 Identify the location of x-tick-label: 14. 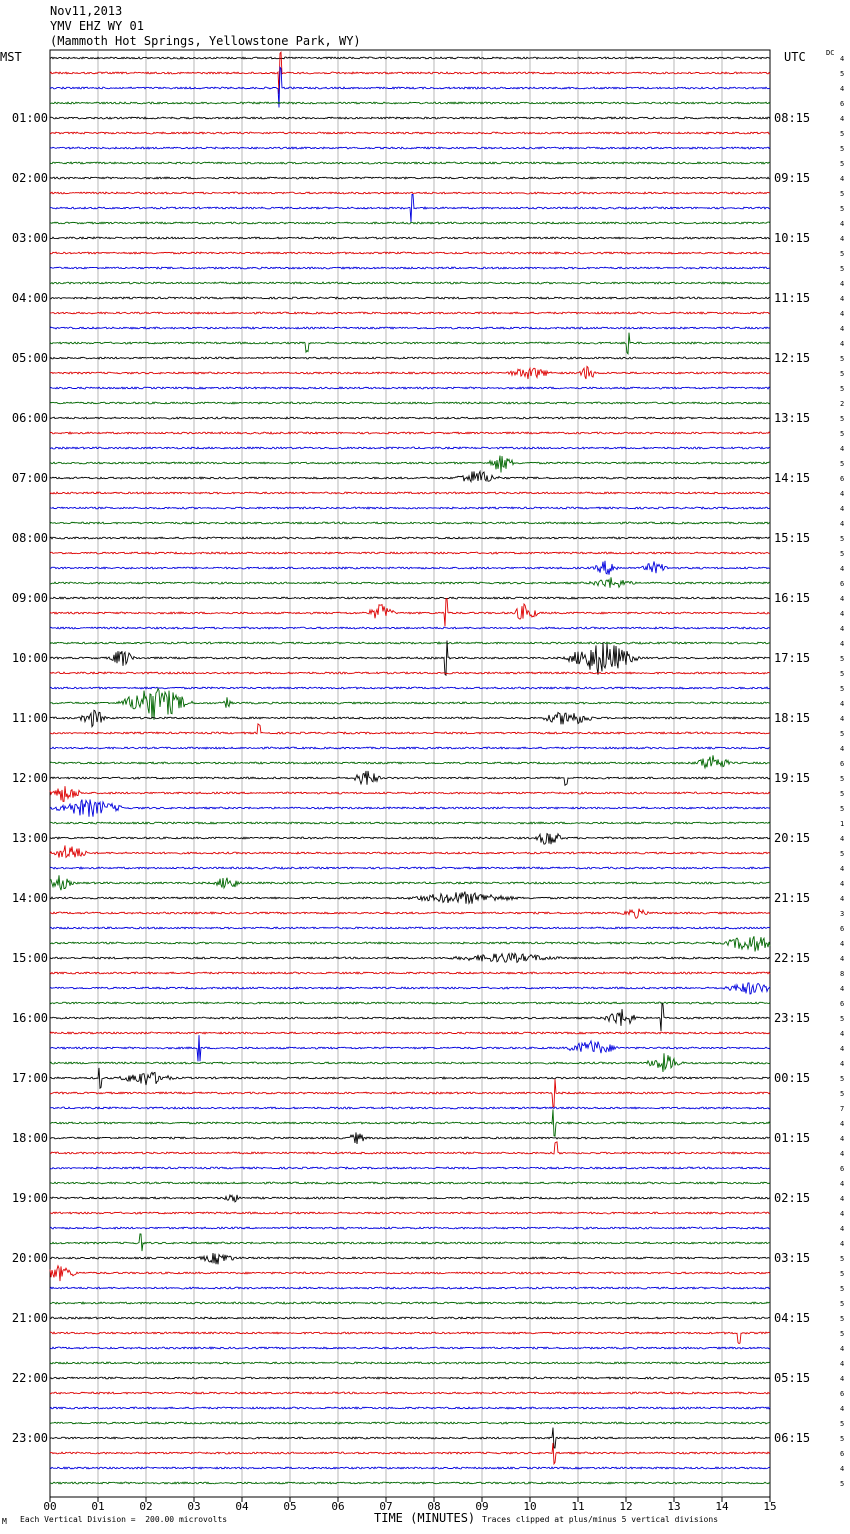
(722, 1506).